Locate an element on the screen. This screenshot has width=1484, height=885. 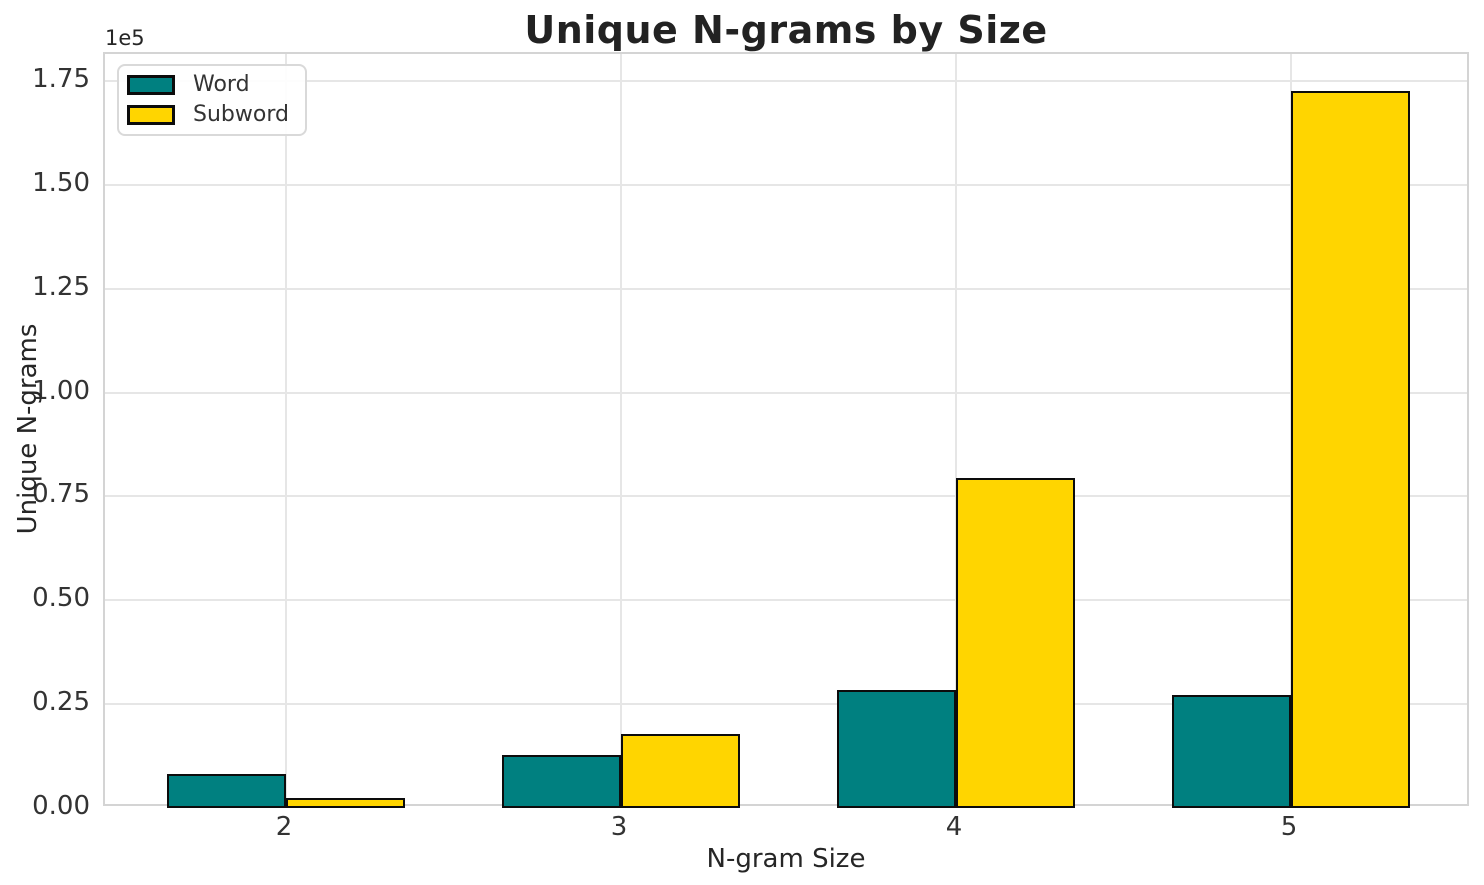
subword-color-swatch is located at coordinates (151, 115).